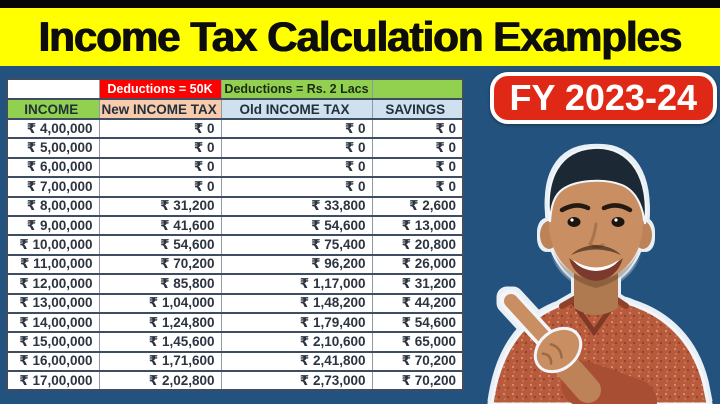 This screenshot has height=404, width=720. I want to click on table-row: ₹ 12,00,000 ₹ 85,800 ₹ 1,17,000 ₹ 31,200, so click(235, 284).